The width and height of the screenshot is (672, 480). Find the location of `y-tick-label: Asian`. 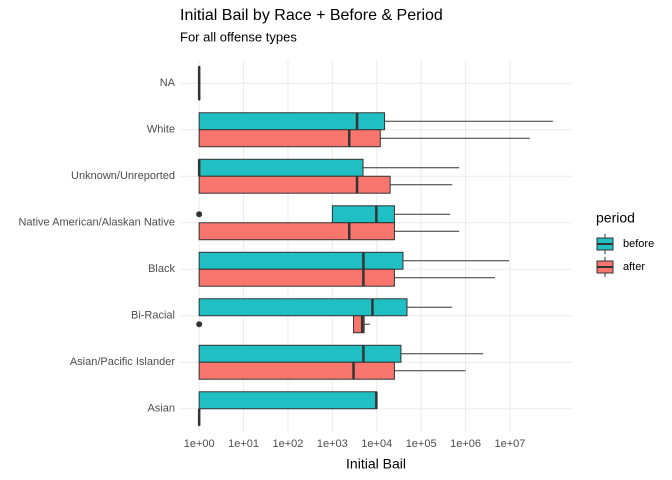

y-tick-label: Asian is located at coordinates (161, 409).